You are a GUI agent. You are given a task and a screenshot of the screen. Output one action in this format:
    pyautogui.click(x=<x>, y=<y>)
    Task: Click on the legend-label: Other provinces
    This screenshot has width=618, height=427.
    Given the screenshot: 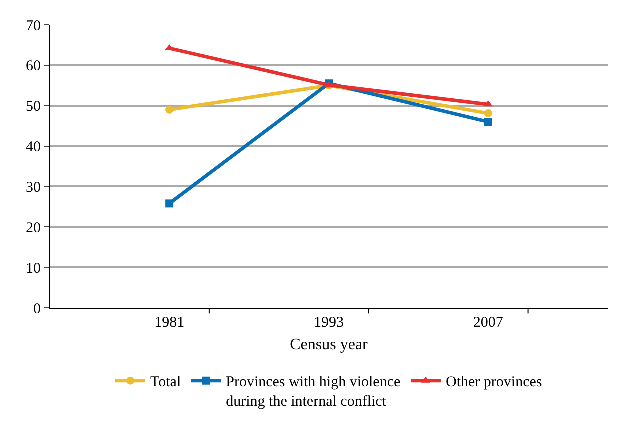 What is the action you would take?
    pyautogui.click(x=494, y=382)
    